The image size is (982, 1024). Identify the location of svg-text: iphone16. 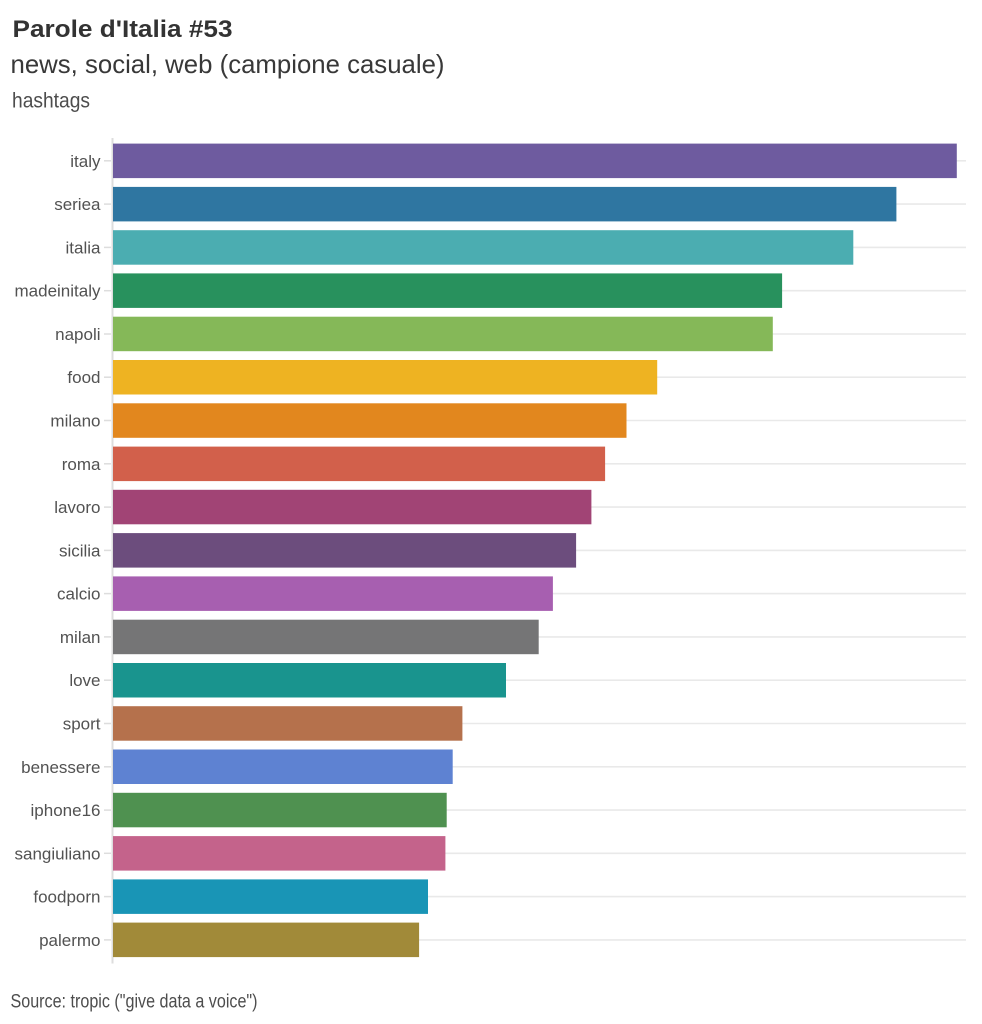
(66, 810).